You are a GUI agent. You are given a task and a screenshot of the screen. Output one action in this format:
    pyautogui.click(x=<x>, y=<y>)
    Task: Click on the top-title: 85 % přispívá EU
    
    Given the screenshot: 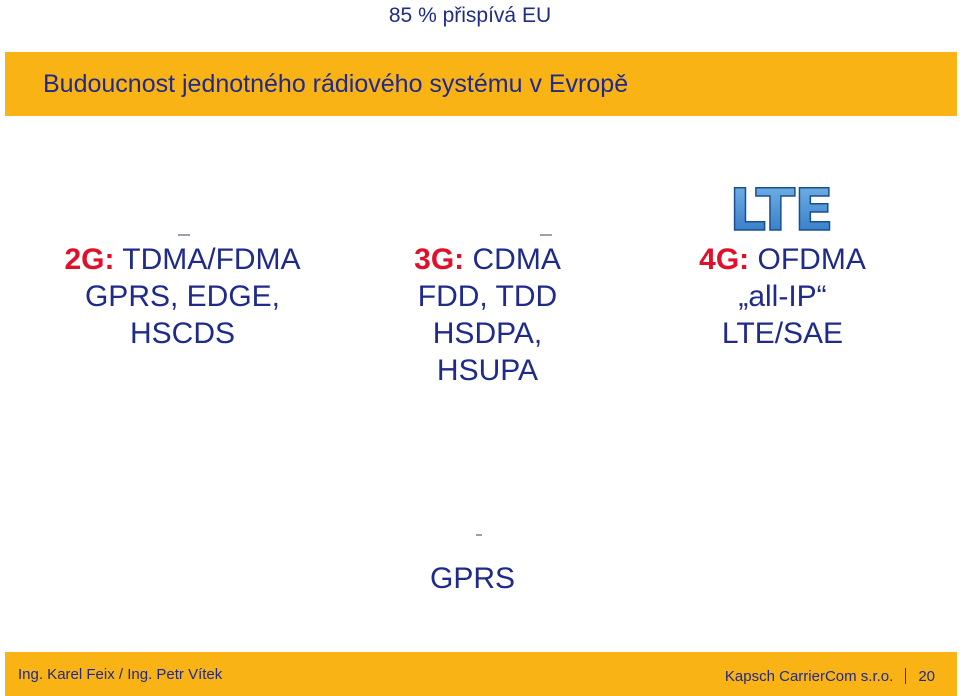 What is the action you would take?
    pyautogui.click(x=470, y=15)
    